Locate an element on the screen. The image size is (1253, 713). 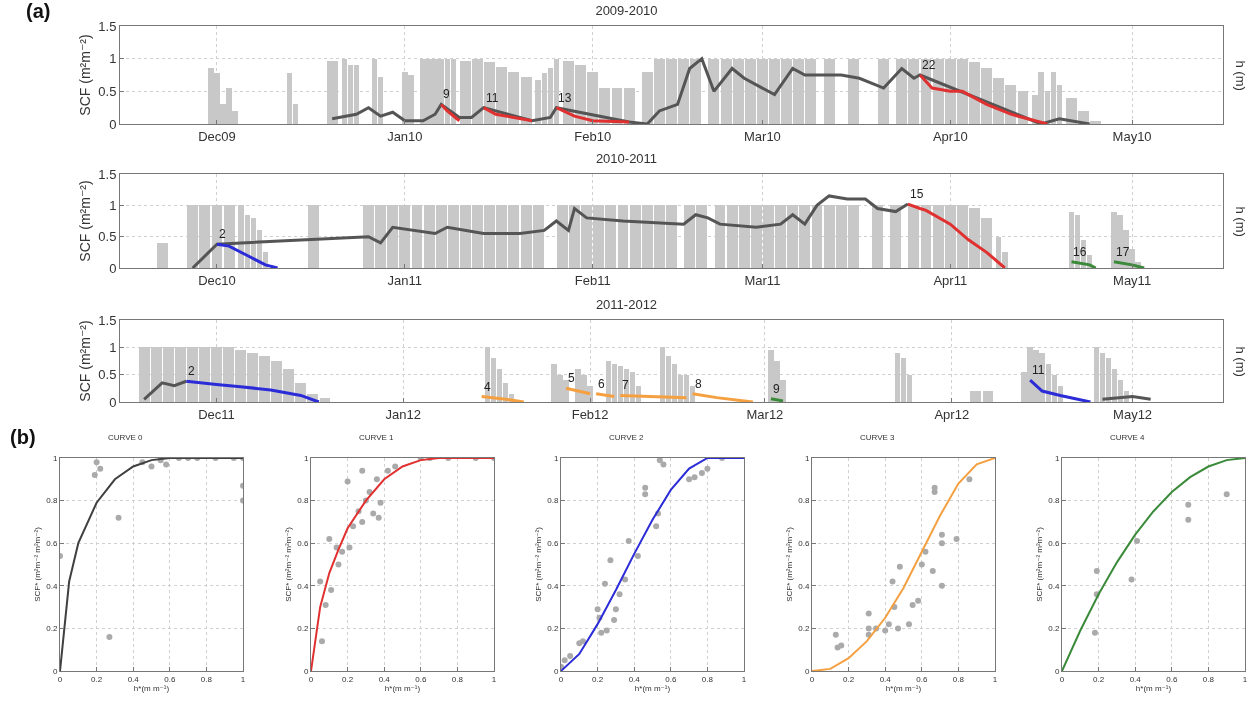
annotation: 13 is located at coordinates (565, 98).